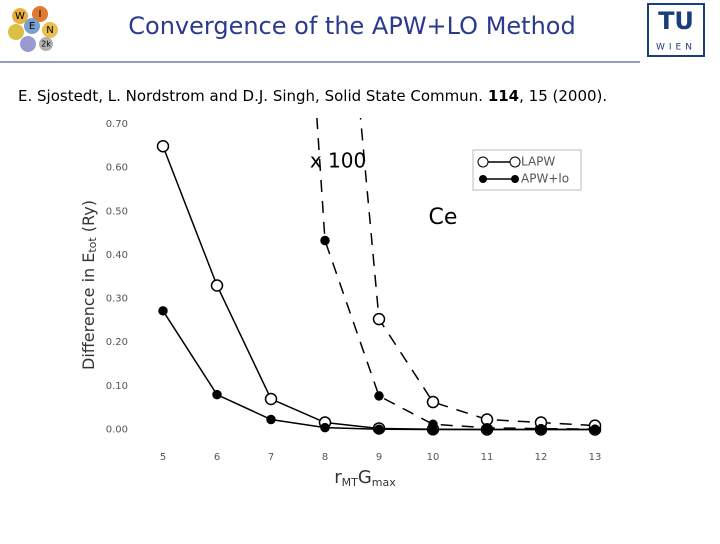 This screenshot has width=720, height=544. I want to click on y-tick-label: 0.00, so click(117, 430).